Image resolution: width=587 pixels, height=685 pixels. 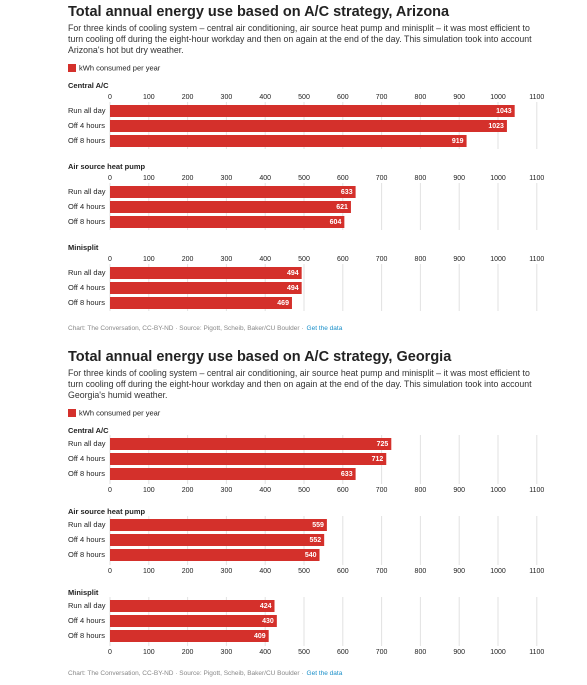 I want to click on value-label: 494, so click(x=293, y=273).